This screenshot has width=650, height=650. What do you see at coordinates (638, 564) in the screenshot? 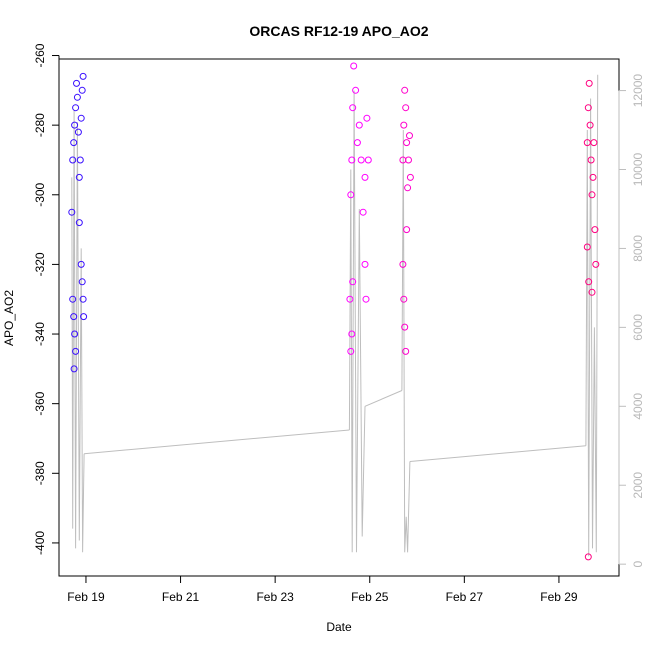
I see `y-right-tick-label: 0` at bounding box center [638, 564].